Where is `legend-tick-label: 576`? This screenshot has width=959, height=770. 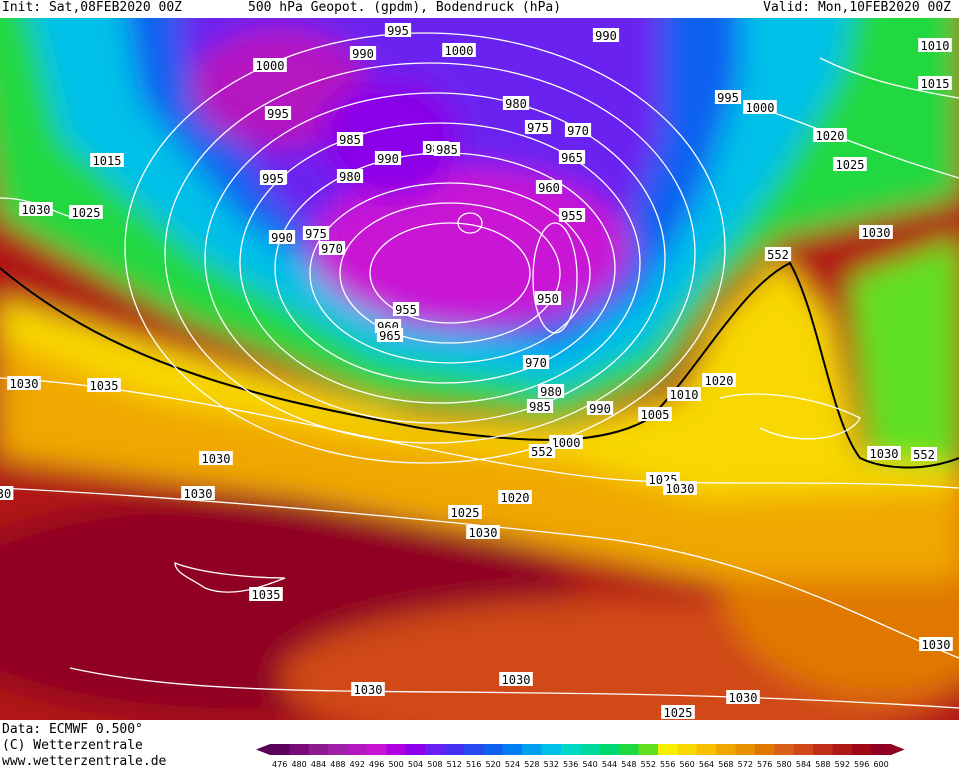 legend-tick-label: 576 is located at coordinates (764, 764).